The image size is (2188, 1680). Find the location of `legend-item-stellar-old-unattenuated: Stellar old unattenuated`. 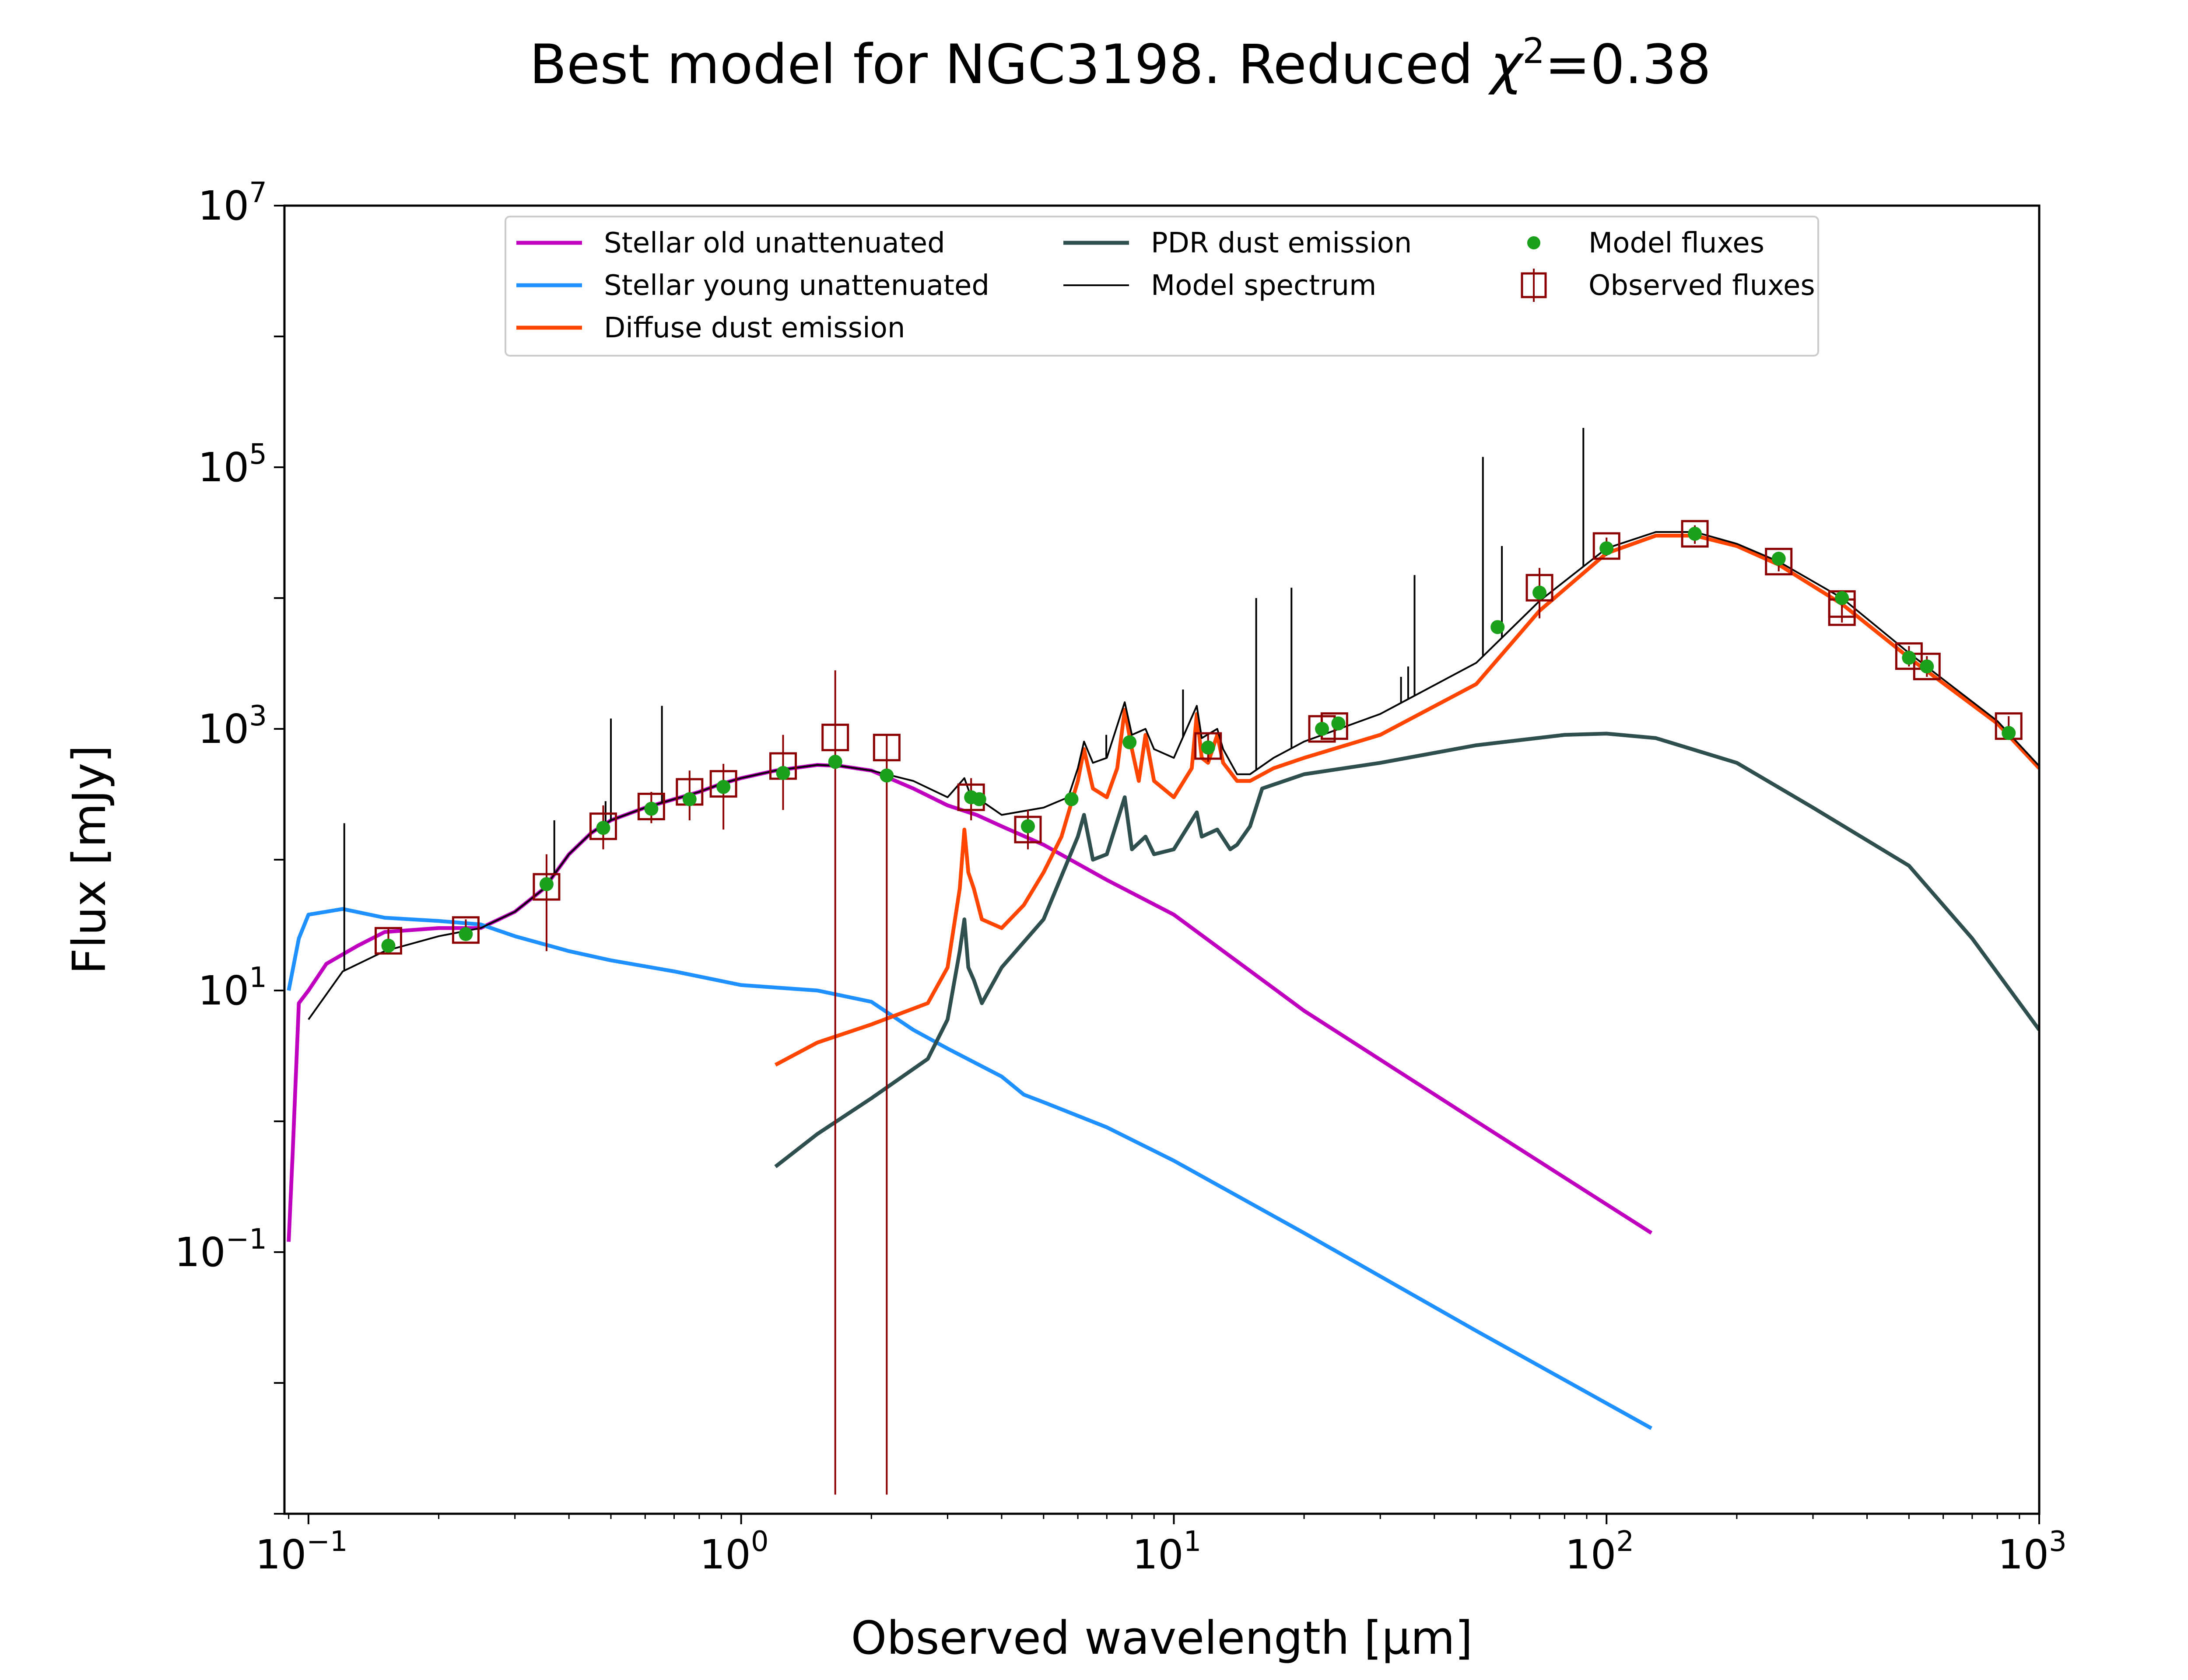

legend-item-stellar-old-unattenuated: Stellar old unattenuated is located at coordinates (730, 243).